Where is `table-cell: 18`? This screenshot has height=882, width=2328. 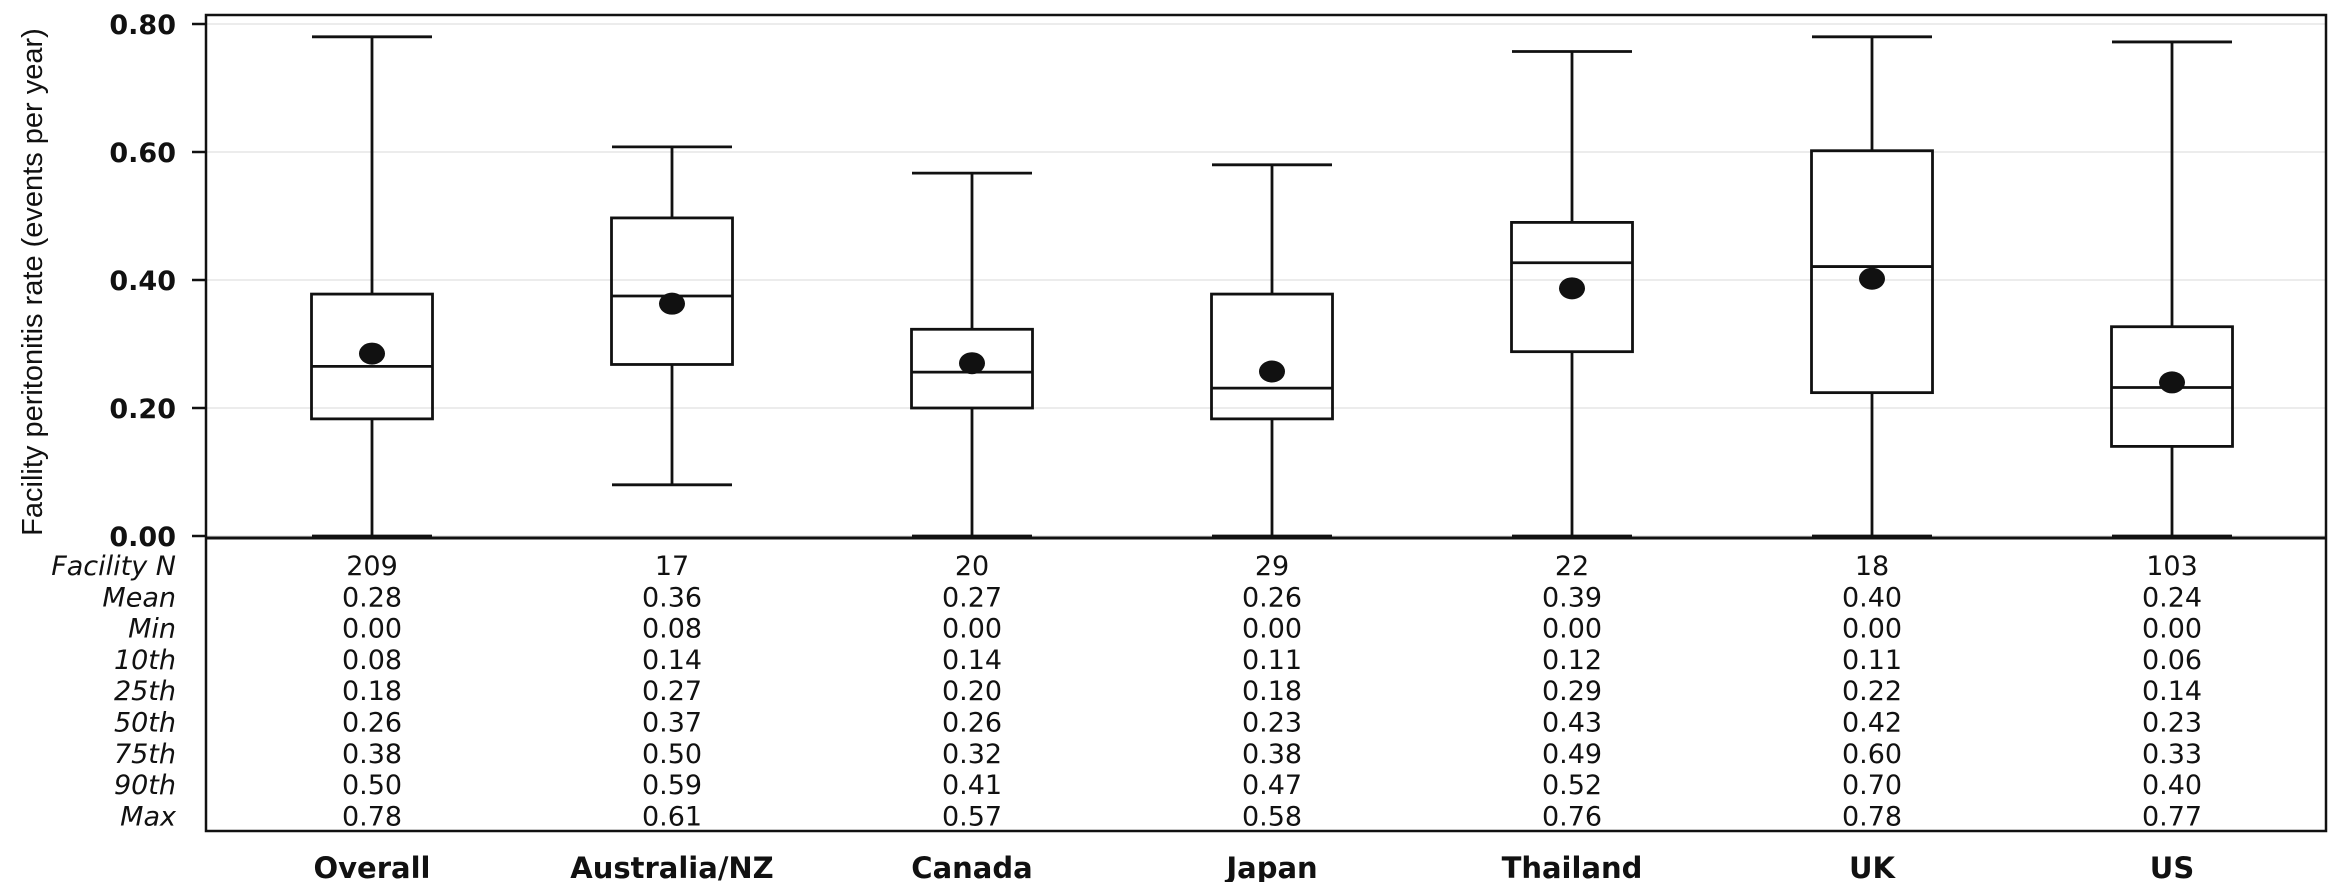
table-cell: 18 is located at coordinates (1872, 566).